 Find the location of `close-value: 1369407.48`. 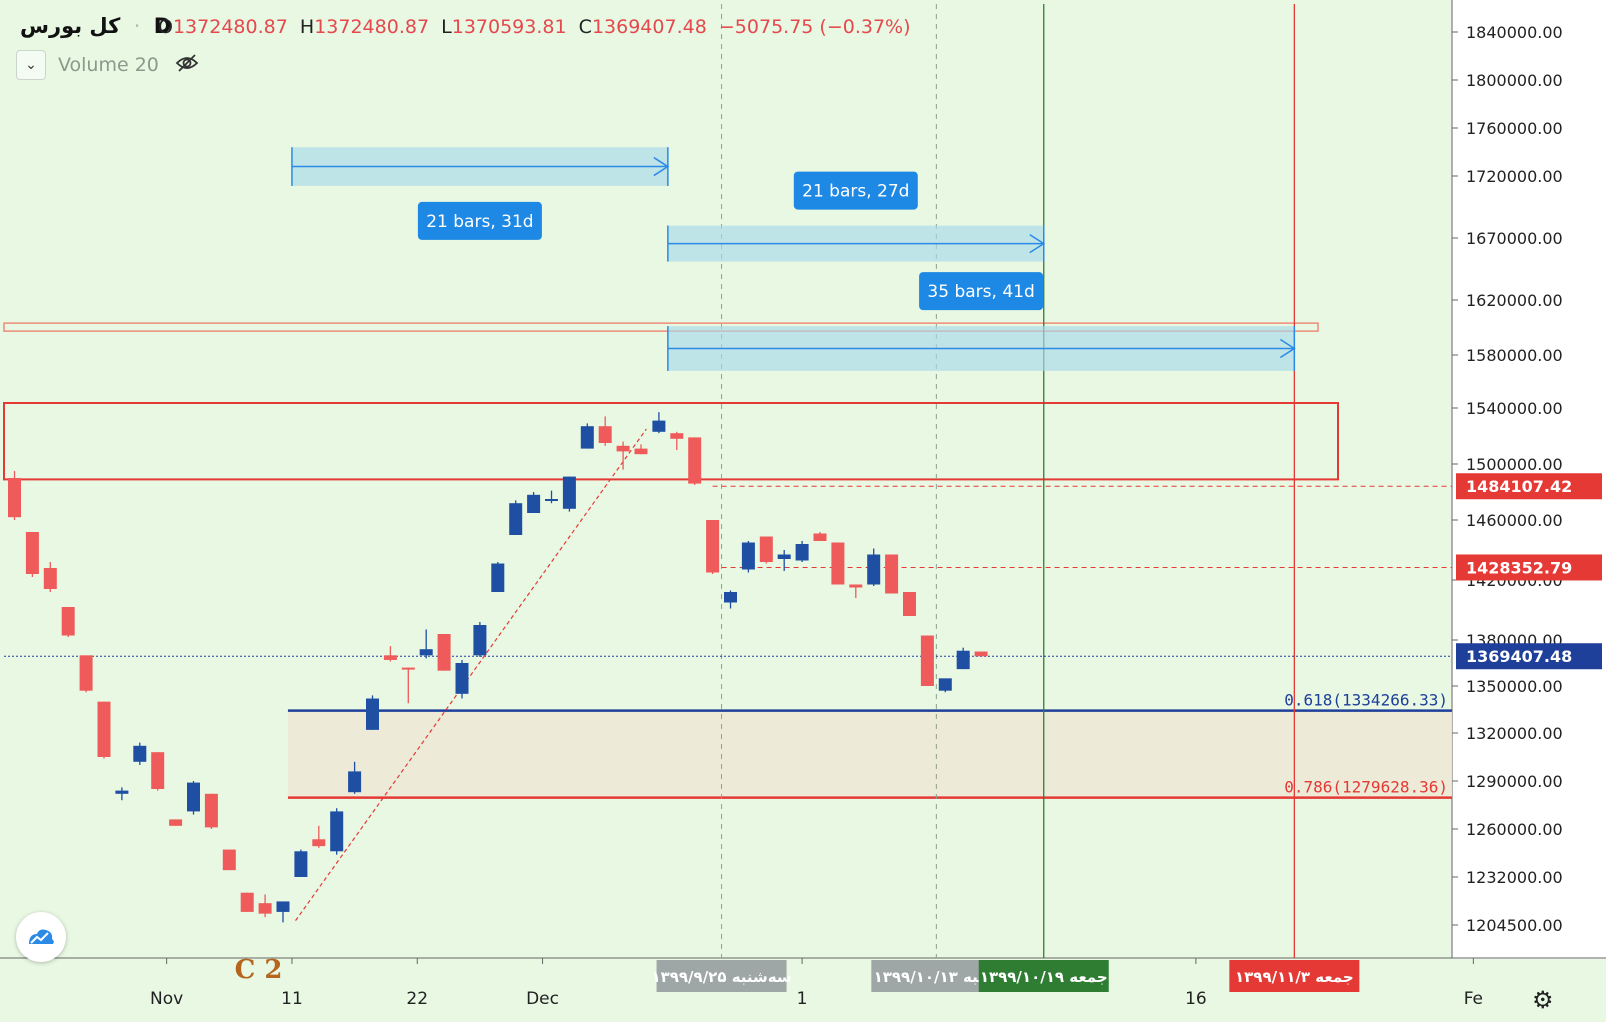

close-value: 1369407.48 is located at coordinates (649, 27).